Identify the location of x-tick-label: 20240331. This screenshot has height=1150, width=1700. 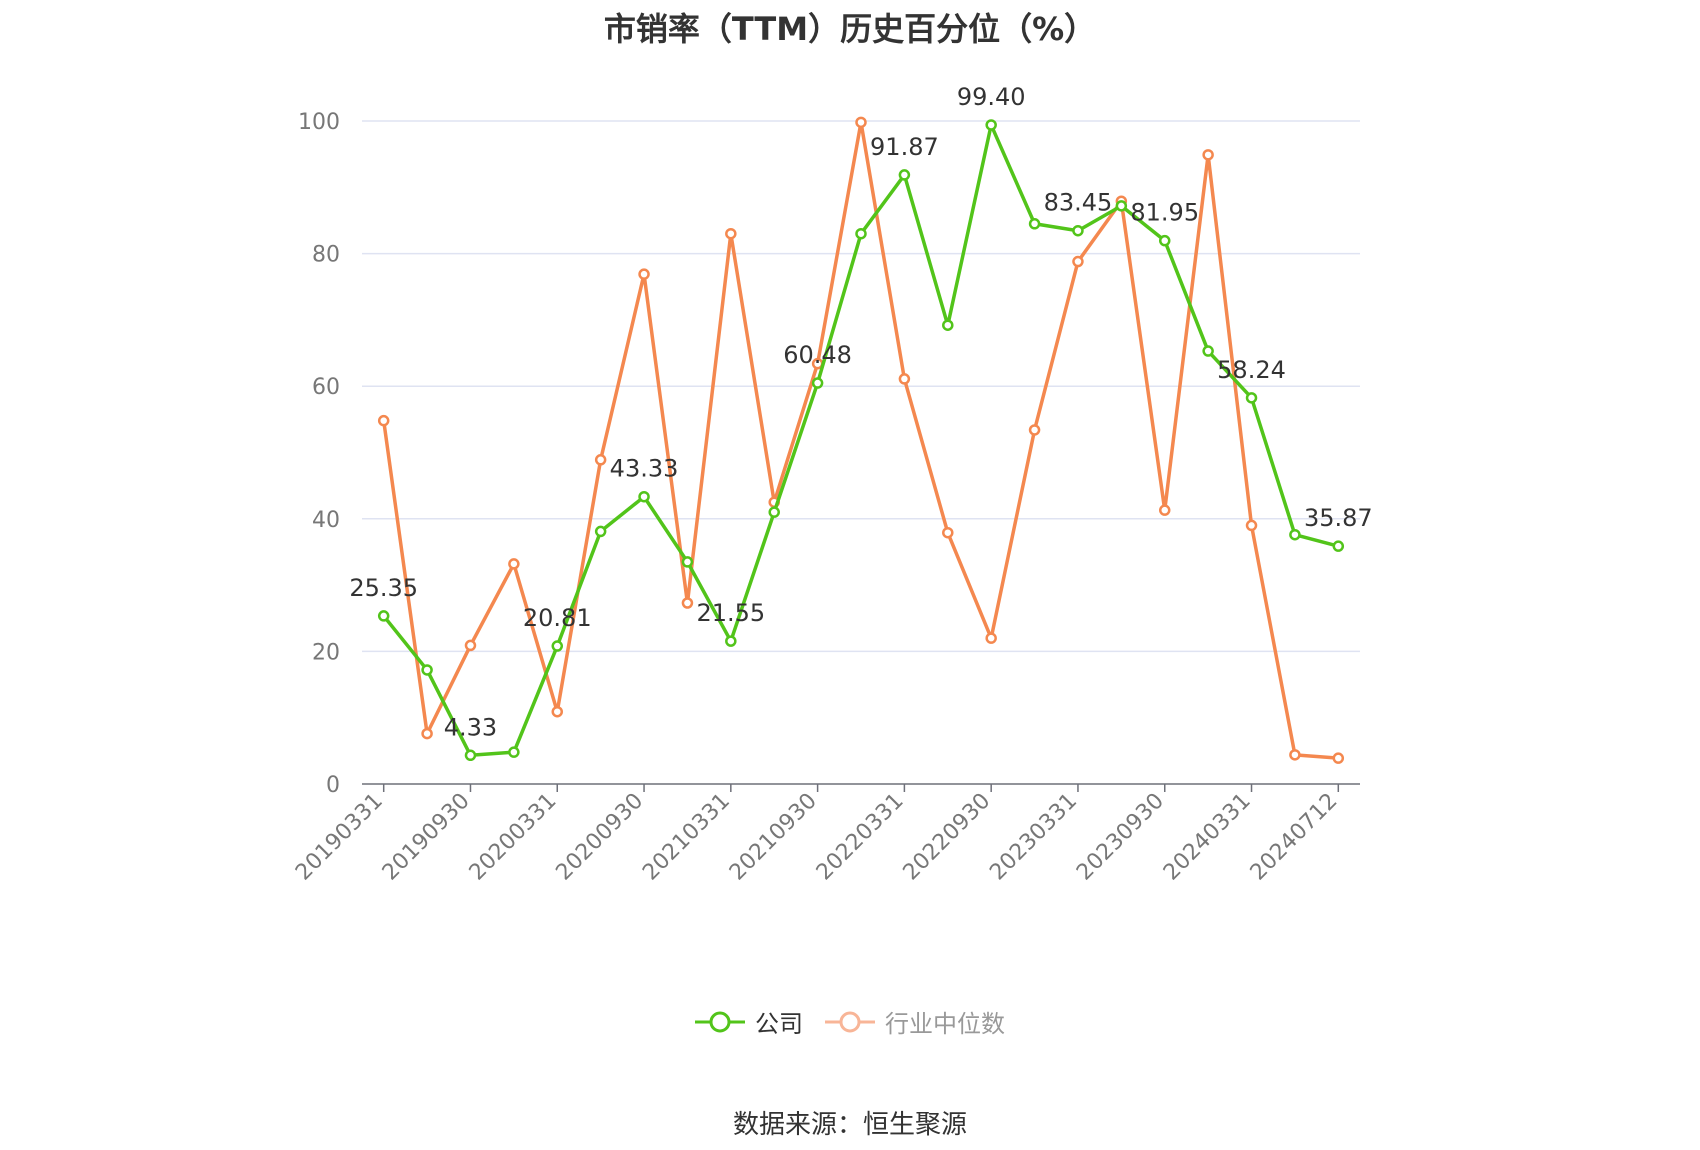
(1207, 837).